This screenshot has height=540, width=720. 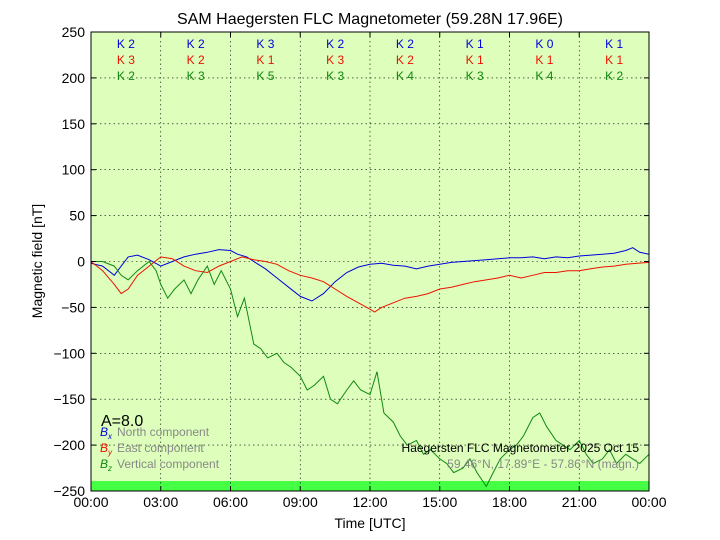 What do you see at coordinates (544, 44) in the screenshot?
I see `k-index-north: K 0` at bounding box center [544, 44].